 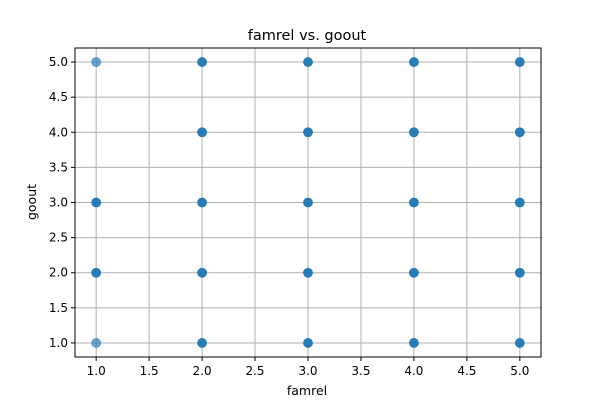 I want to click on y-axis-ticks: 1.0 1.5 2.0 2.5 3.0 3.5 4.0 4.5 5.0, so click(x=62, y=202).